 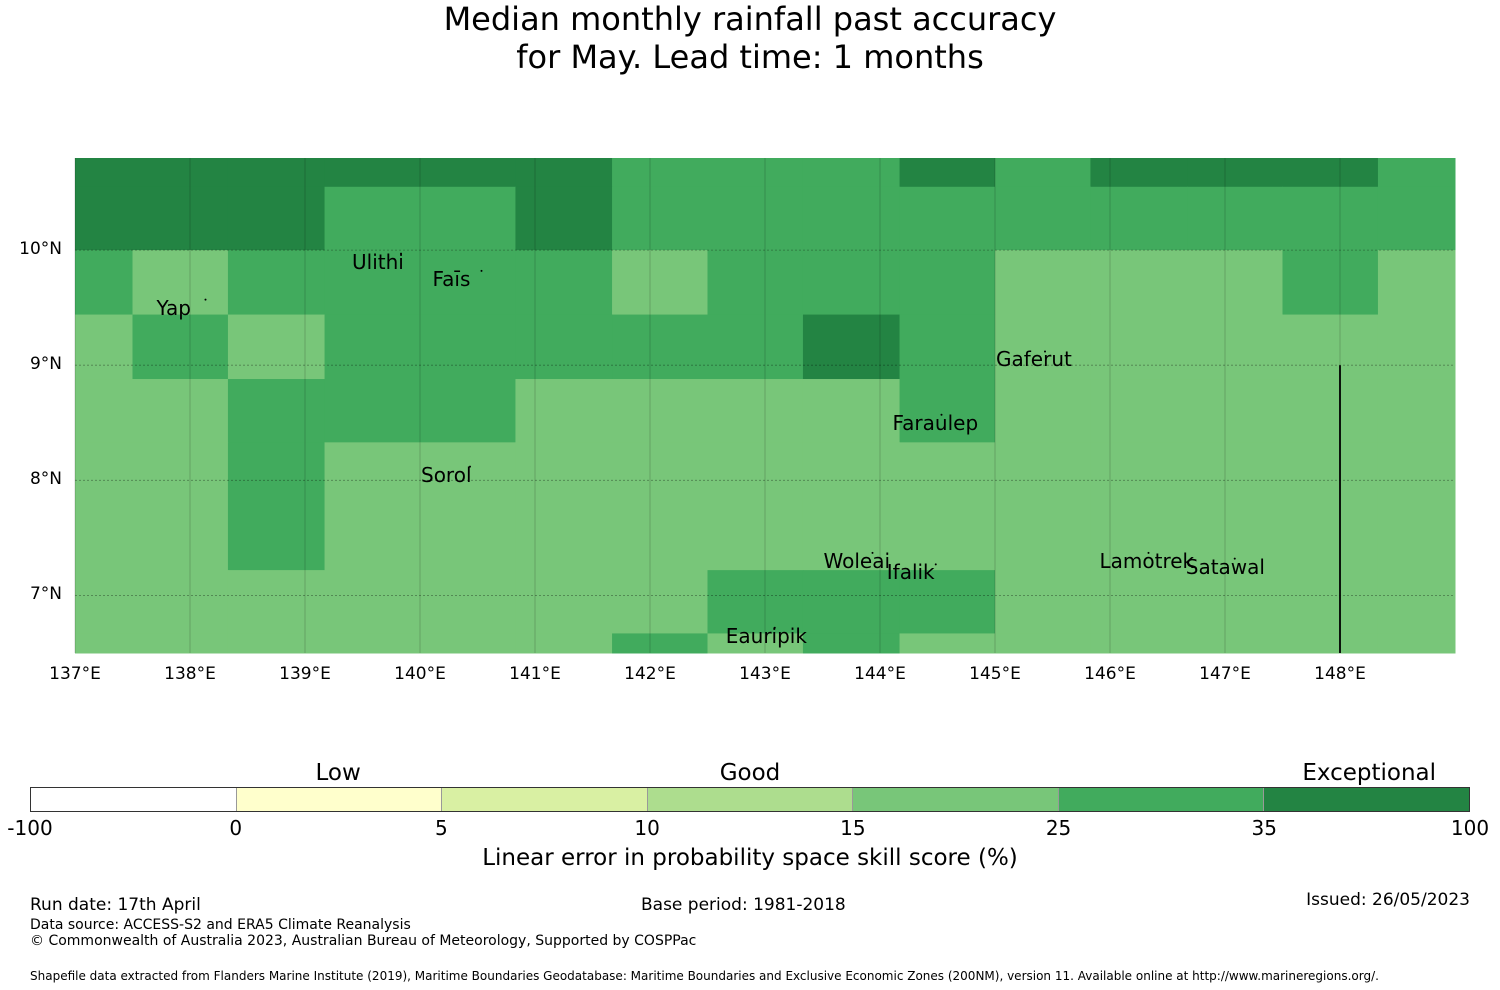 I want to click on colorbar-tick-label: 0, so click(x=236, y=828).